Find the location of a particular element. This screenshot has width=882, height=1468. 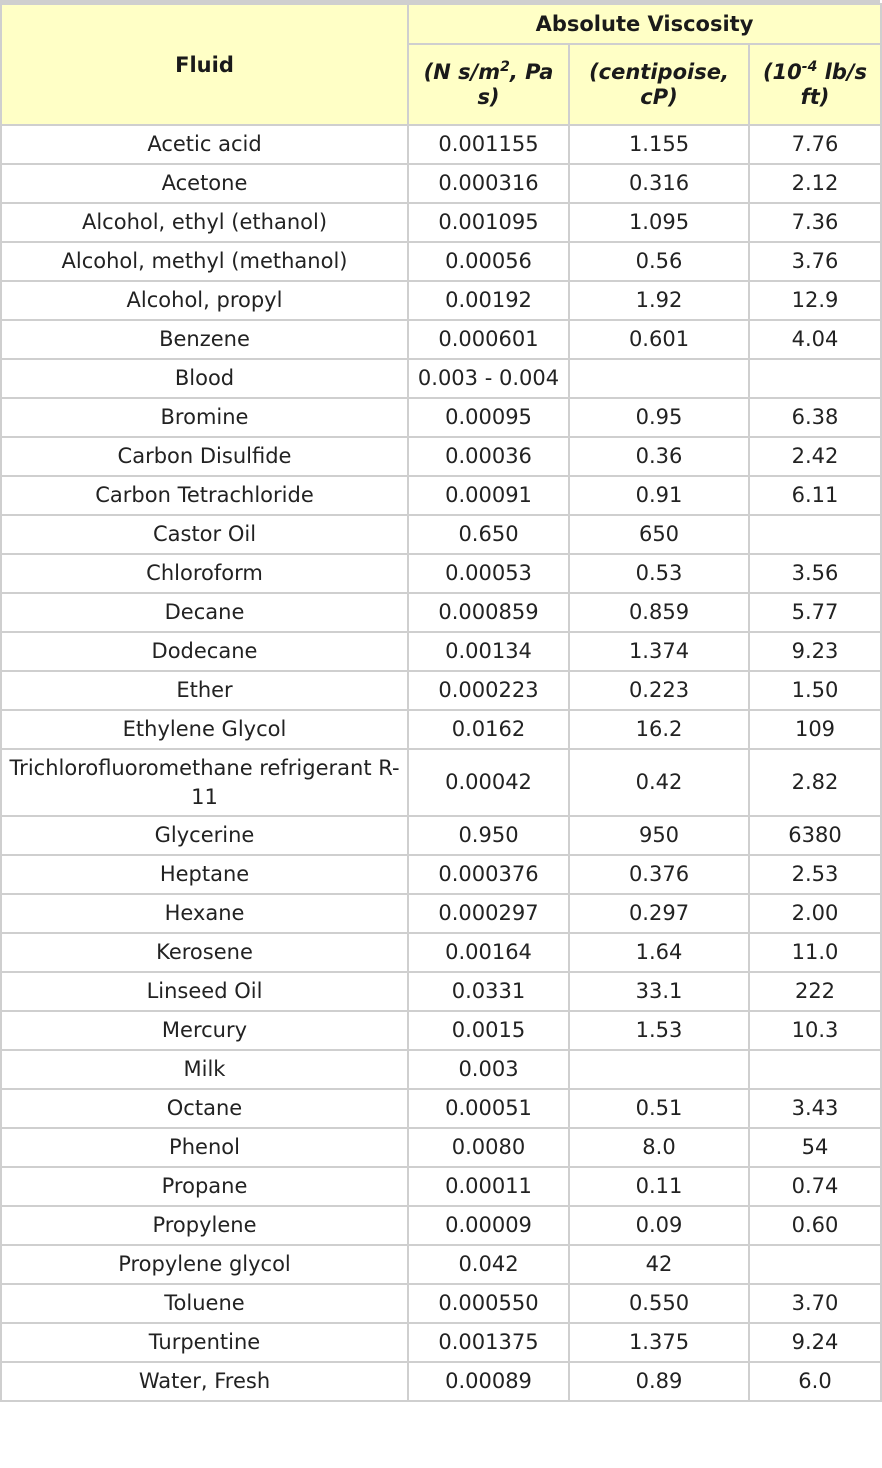

viscosity-cp-cell: 42 is located at coordinates (659, 1264).